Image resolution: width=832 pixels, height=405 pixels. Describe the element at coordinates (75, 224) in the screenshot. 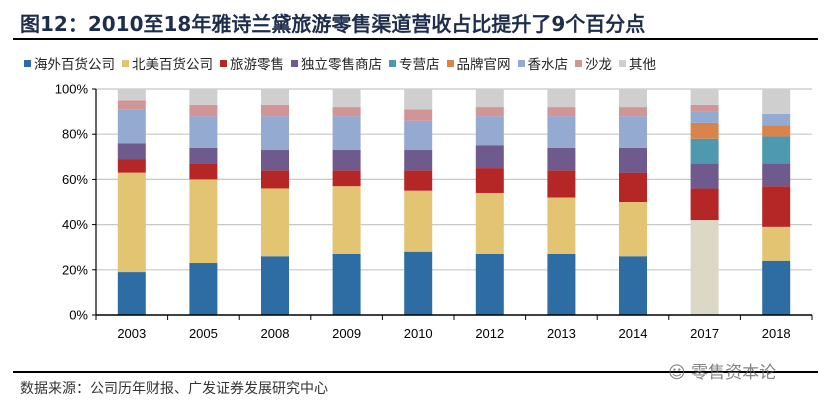

I see `y-tick-label: 40%` at that location.